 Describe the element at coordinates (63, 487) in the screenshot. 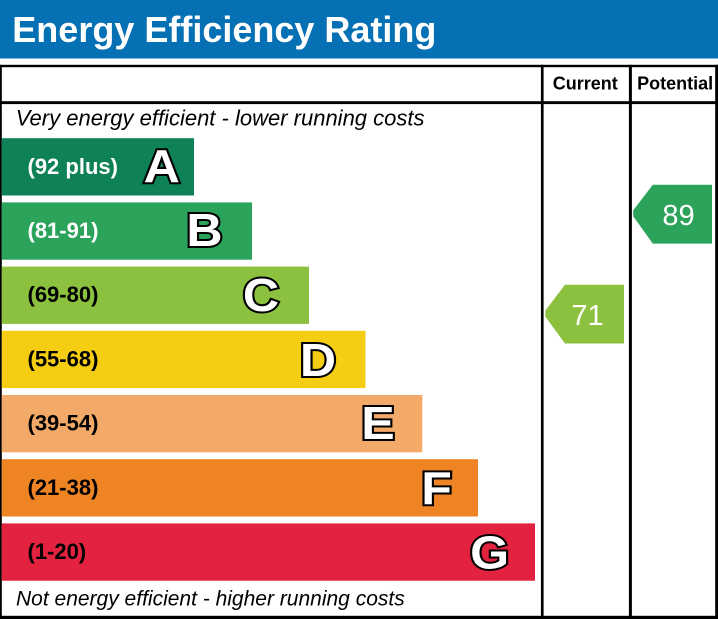

I see `svg-text: (21-38)` at that location.